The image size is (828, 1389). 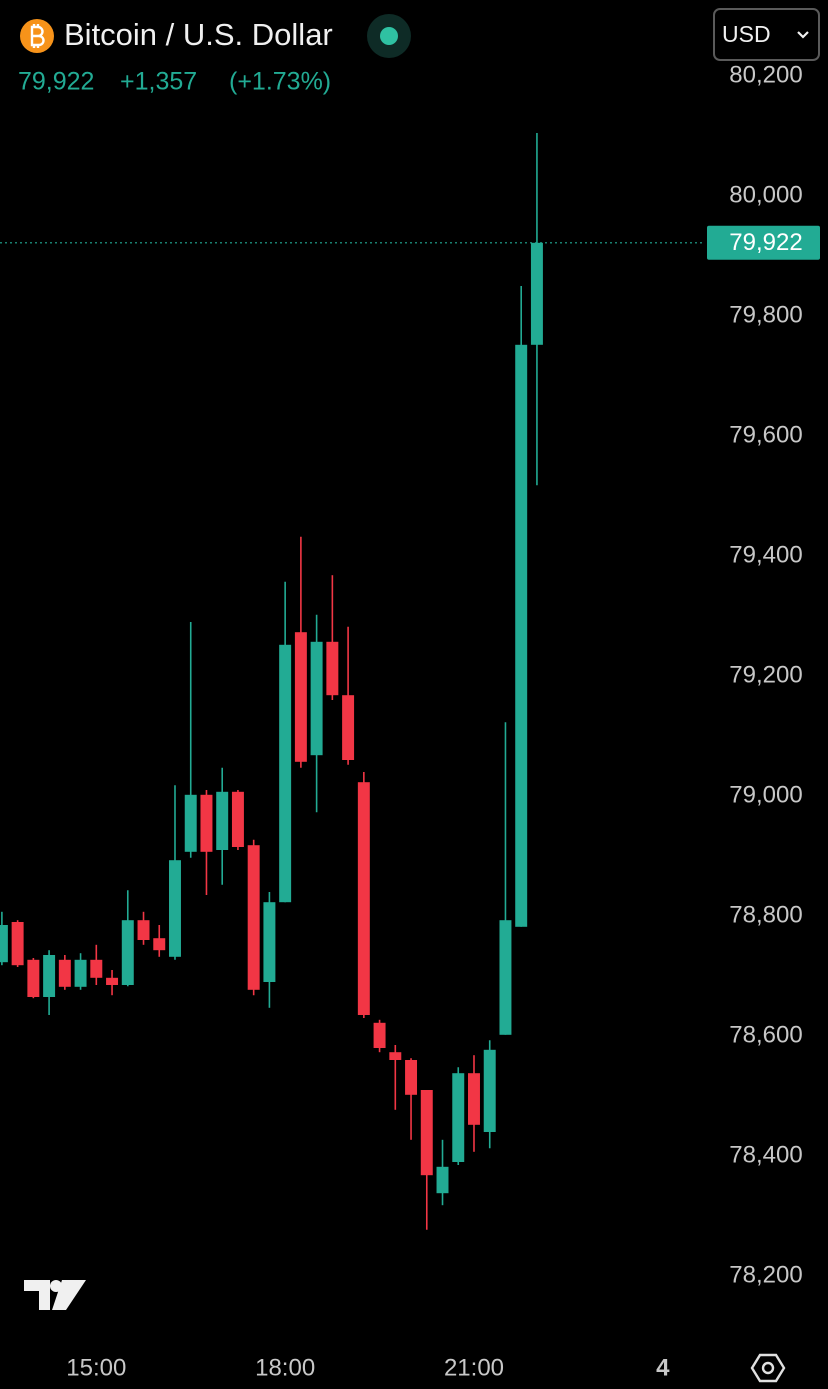 What do you see at coordinates (389, 36) in the screenshot?
I see `status-dot` at bounding box center [389, 36].